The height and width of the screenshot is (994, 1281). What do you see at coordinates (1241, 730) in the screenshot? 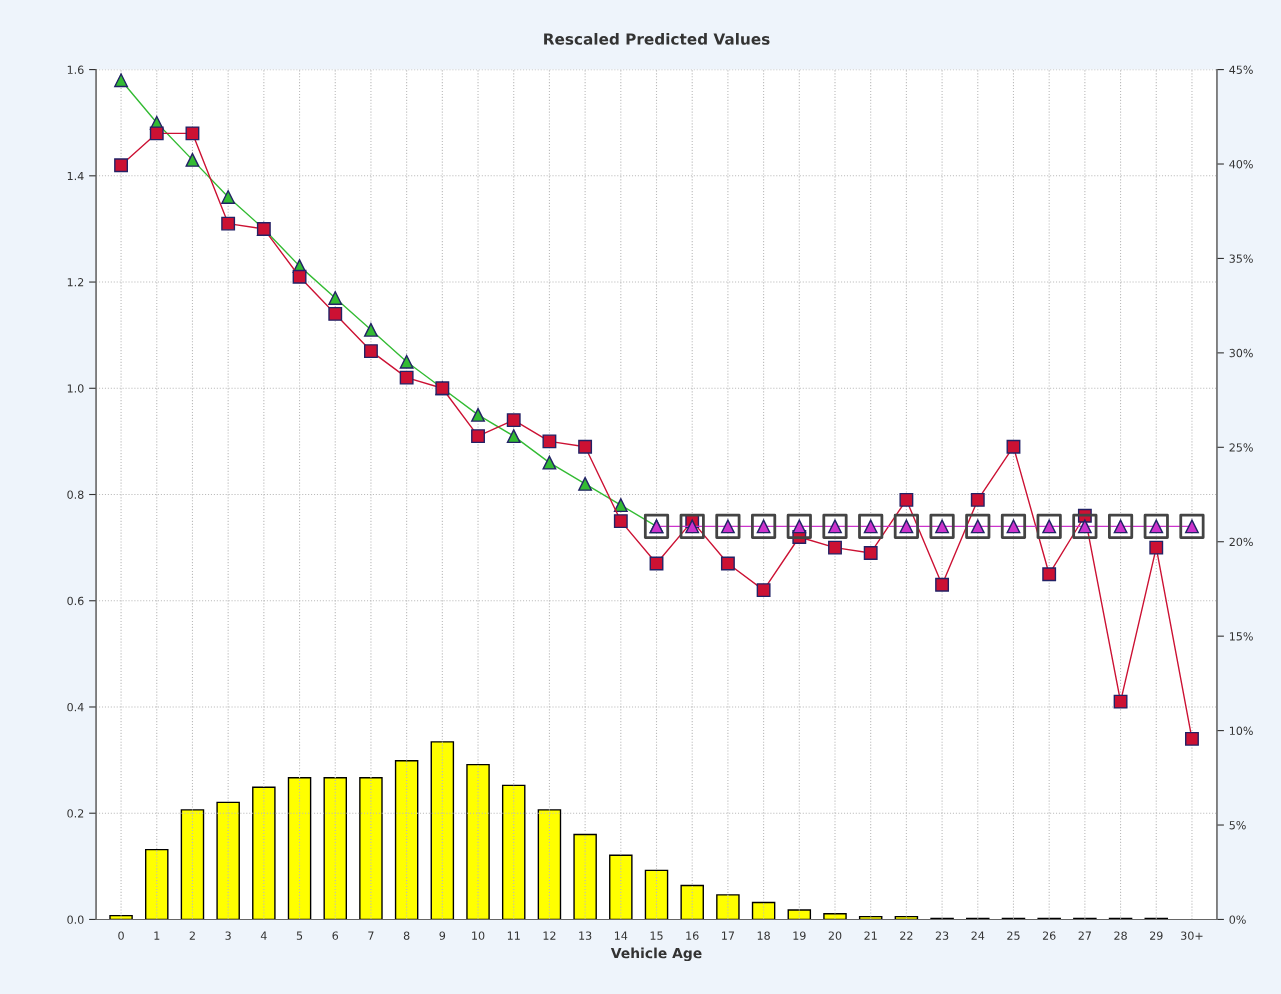
I see `y2-tick-label: 10%` at bounding box center [1241, 730].